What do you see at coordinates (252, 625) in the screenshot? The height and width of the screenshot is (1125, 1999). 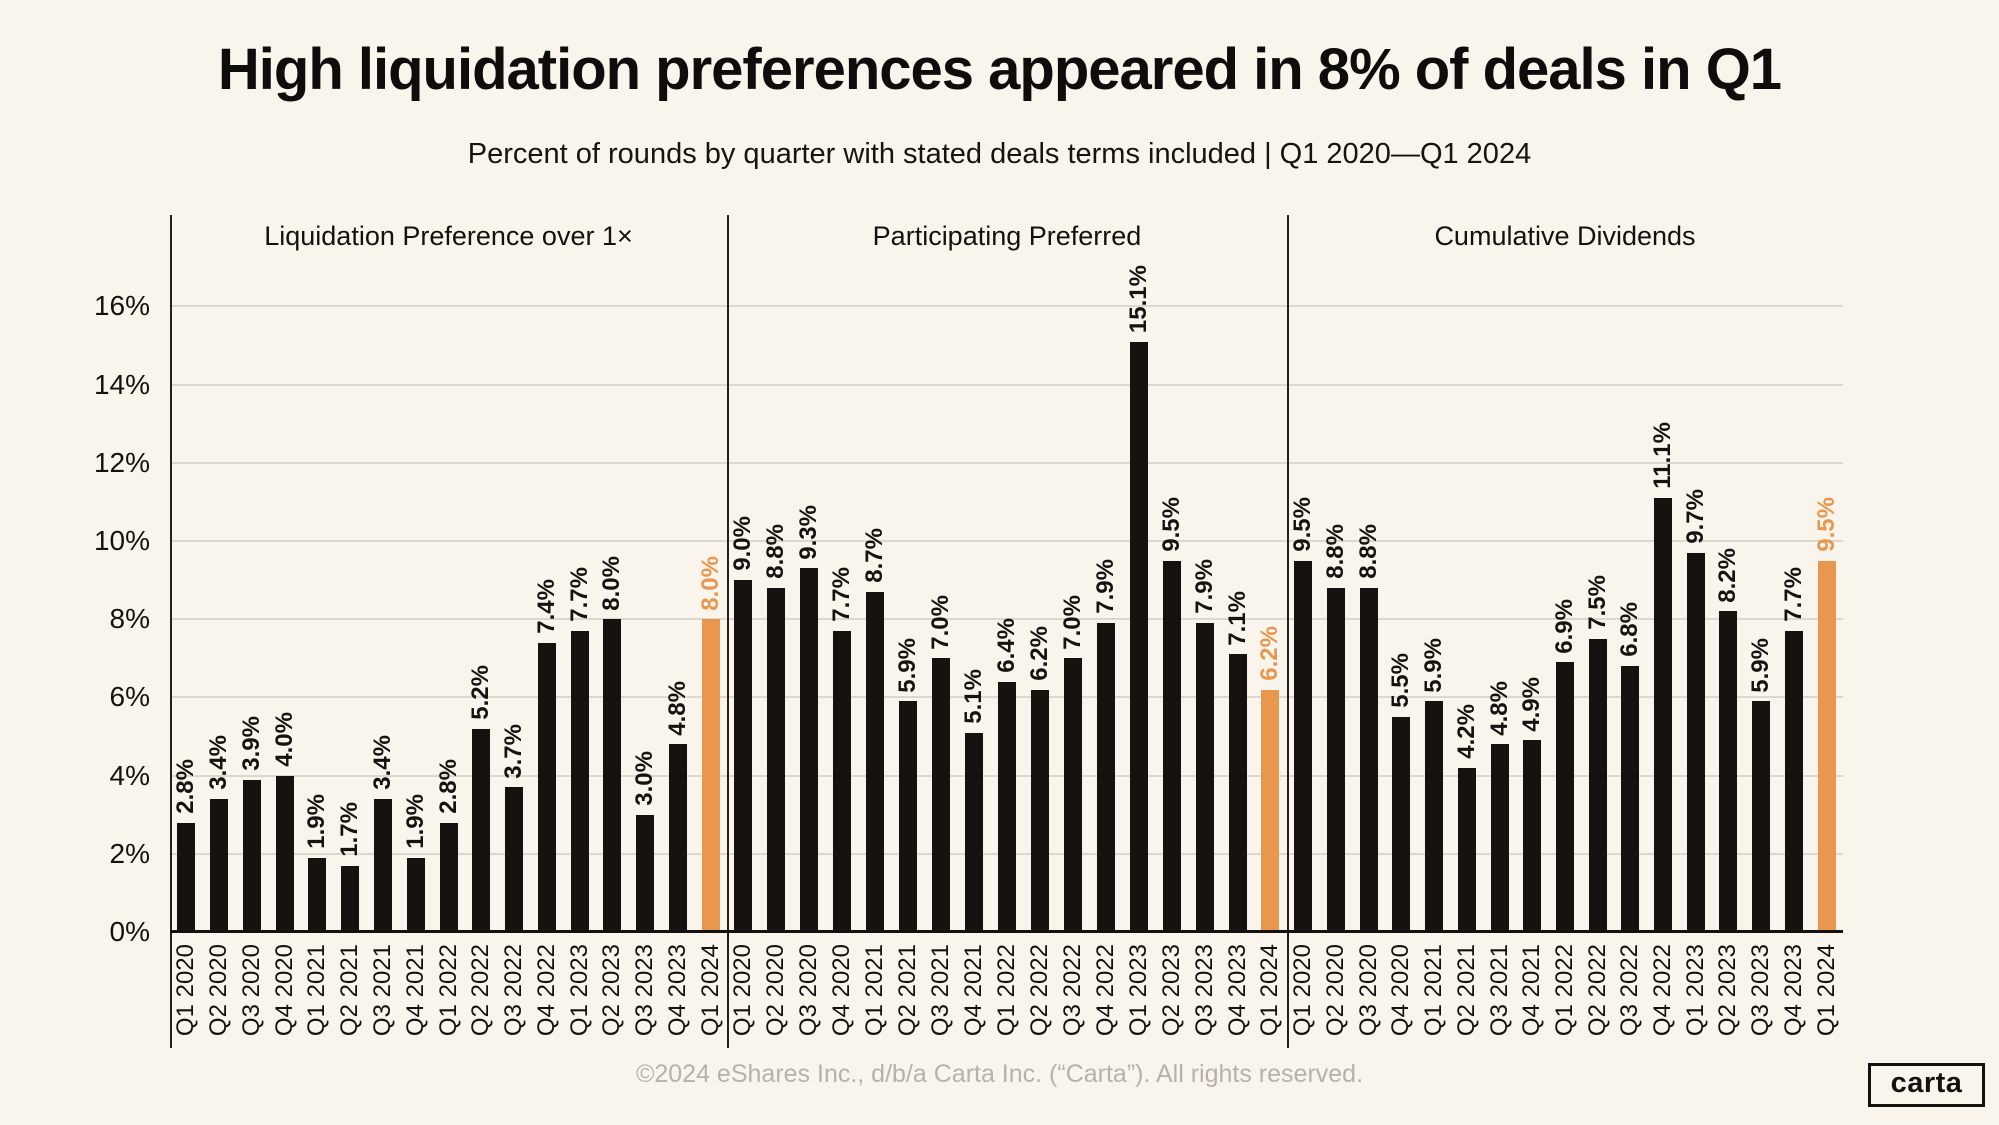 I see `bar-slot: 3.9% Q3 2020` at bounding box center [252, 625].